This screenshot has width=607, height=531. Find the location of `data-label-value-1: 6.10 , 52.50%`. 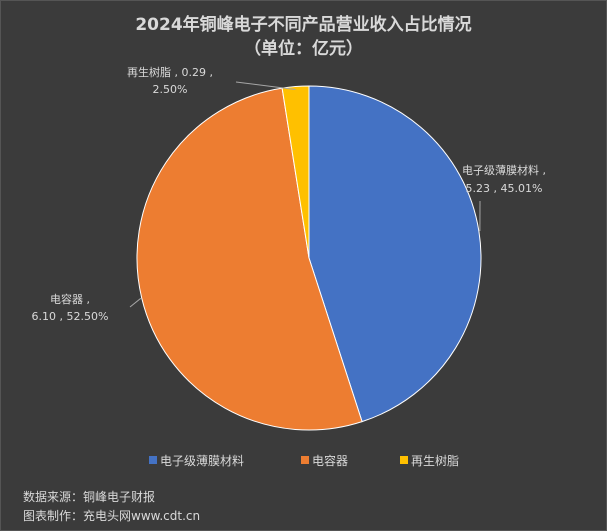

data-label-value-1: 6.10 , 52.50% is located at coordinates (70, 316).